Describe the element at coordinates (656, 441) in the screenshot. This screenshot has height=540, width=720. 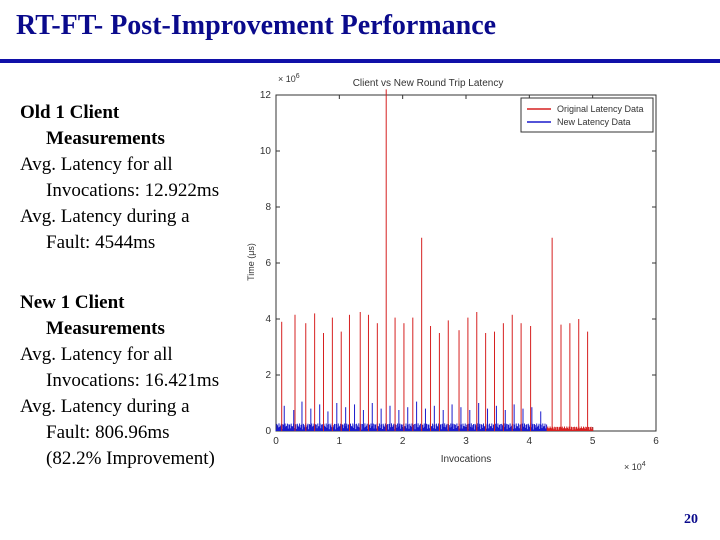
I see `x-tick-label: 6` at that location.